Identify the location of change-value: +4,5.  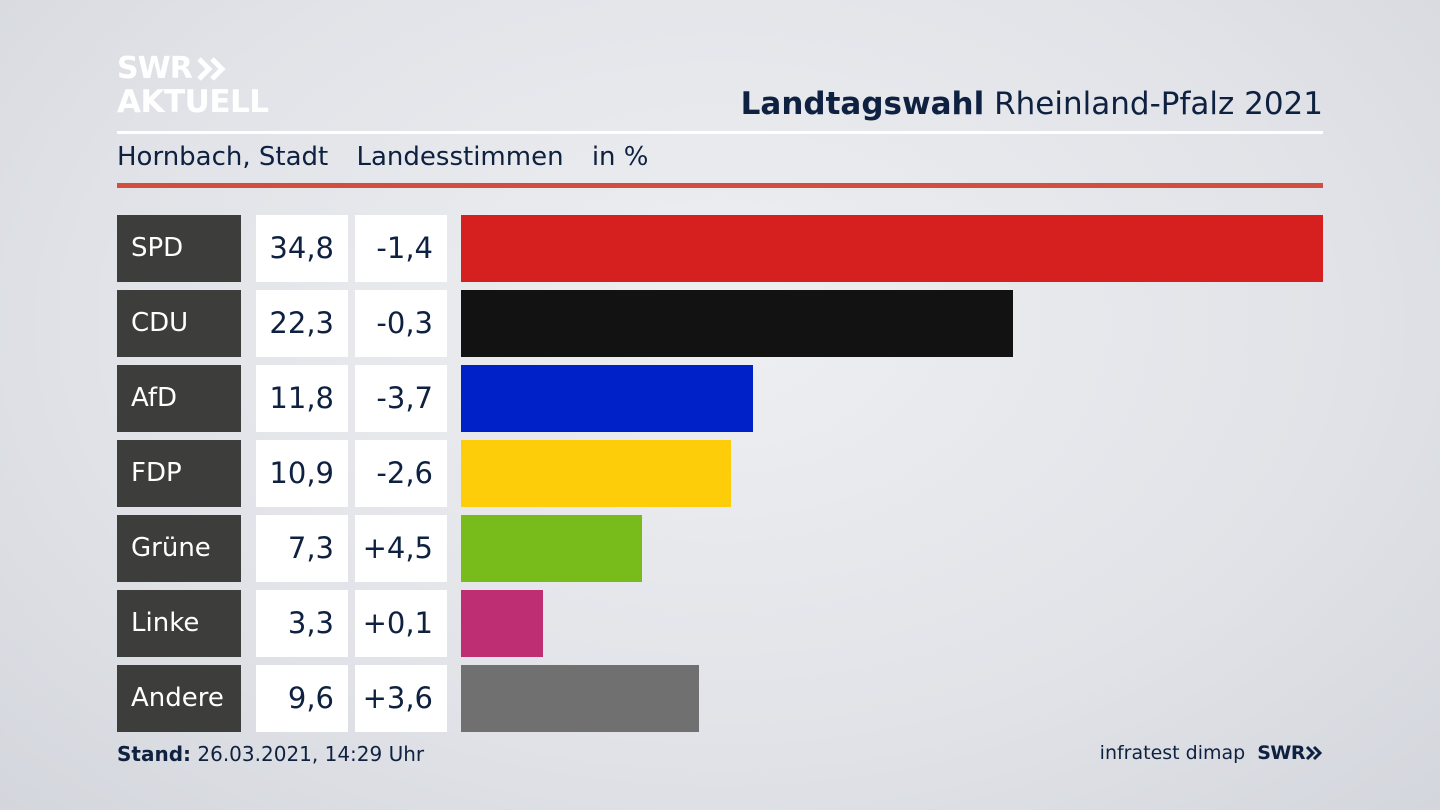
(401, 548).